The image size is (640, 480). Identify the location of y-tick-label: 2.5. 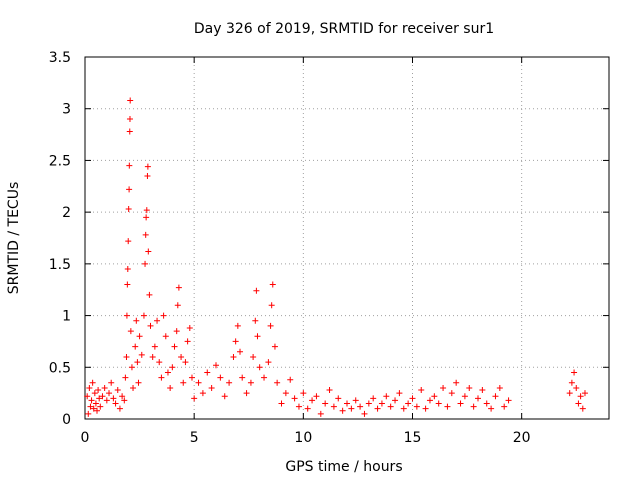
(60, 161).